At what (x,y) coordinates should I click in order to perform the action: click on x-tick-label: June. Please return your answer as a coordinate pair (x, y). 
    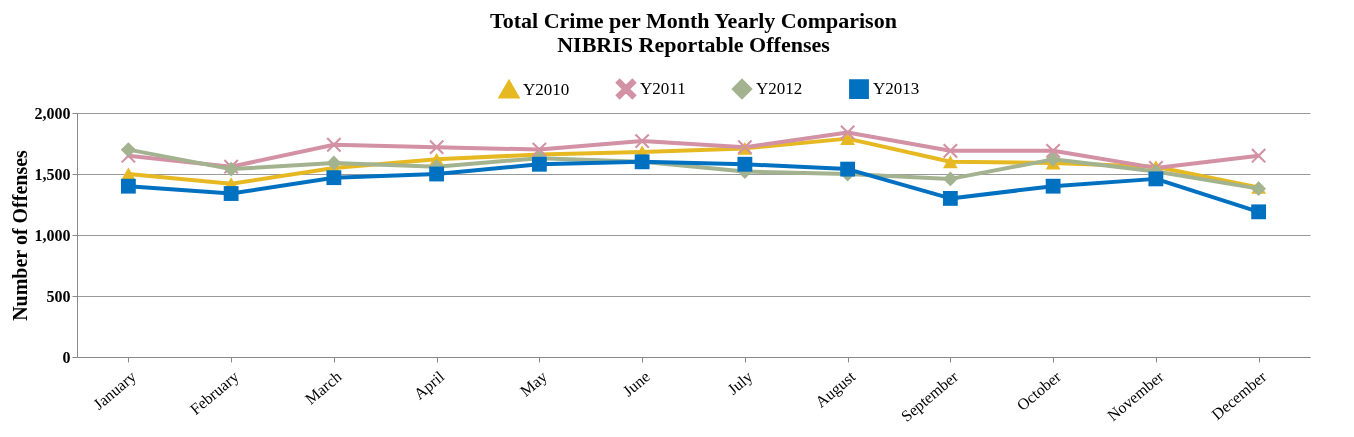
    Looking at the image, I should click on (636, 383).